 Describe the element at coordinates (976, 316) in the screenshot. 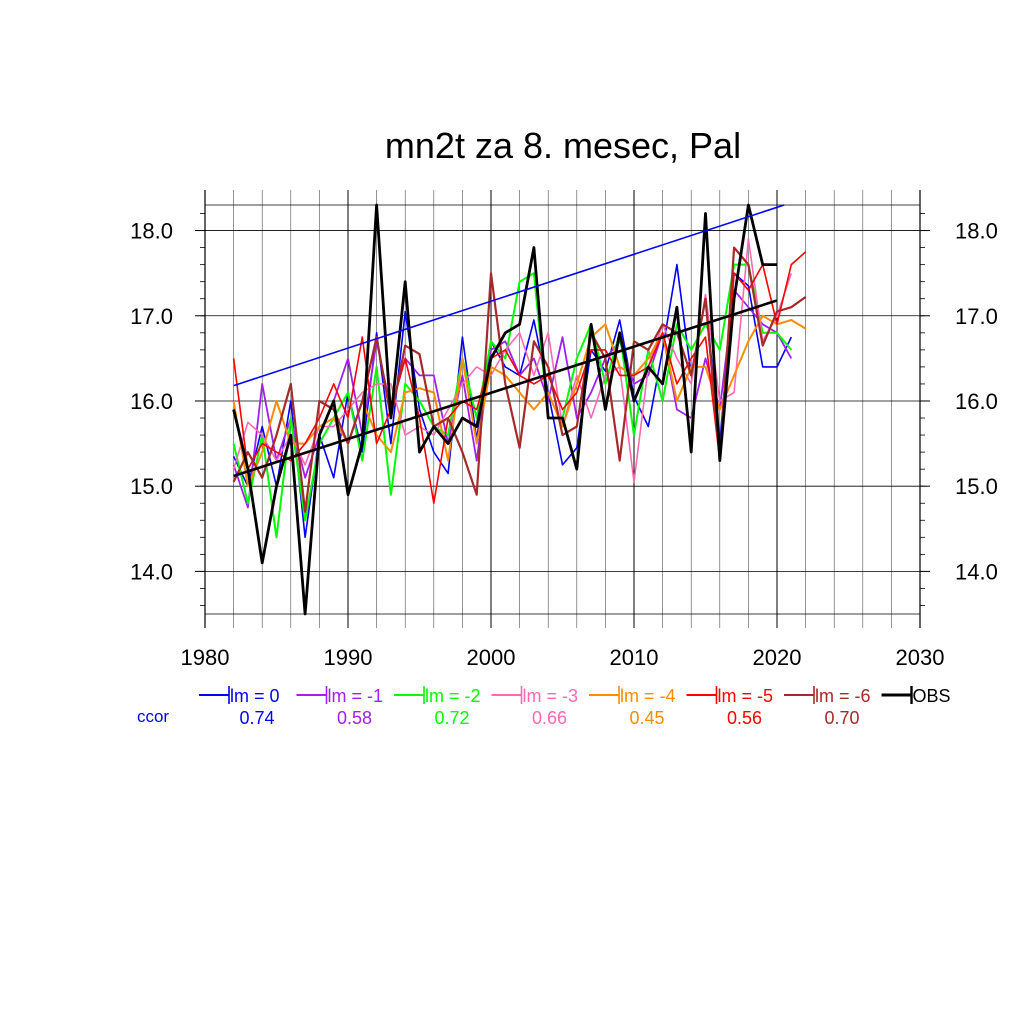

I see `y-tick-label-right: 17.0` at that location.